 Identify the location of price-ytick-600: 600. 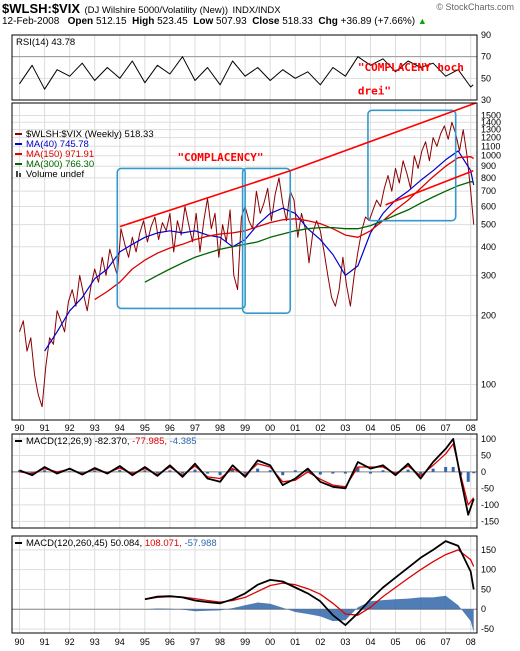
(488, 206).